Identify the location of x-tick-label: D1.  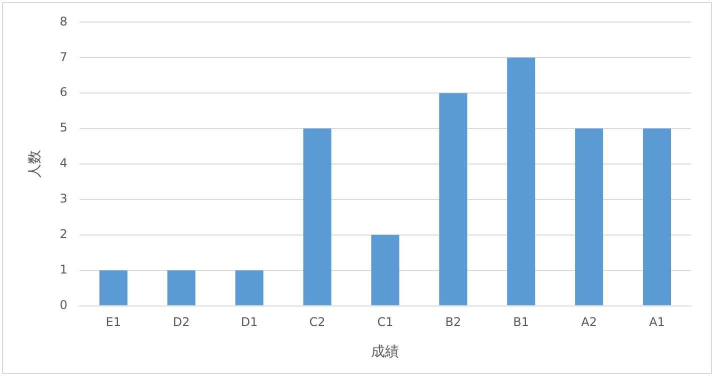
(249, 322).